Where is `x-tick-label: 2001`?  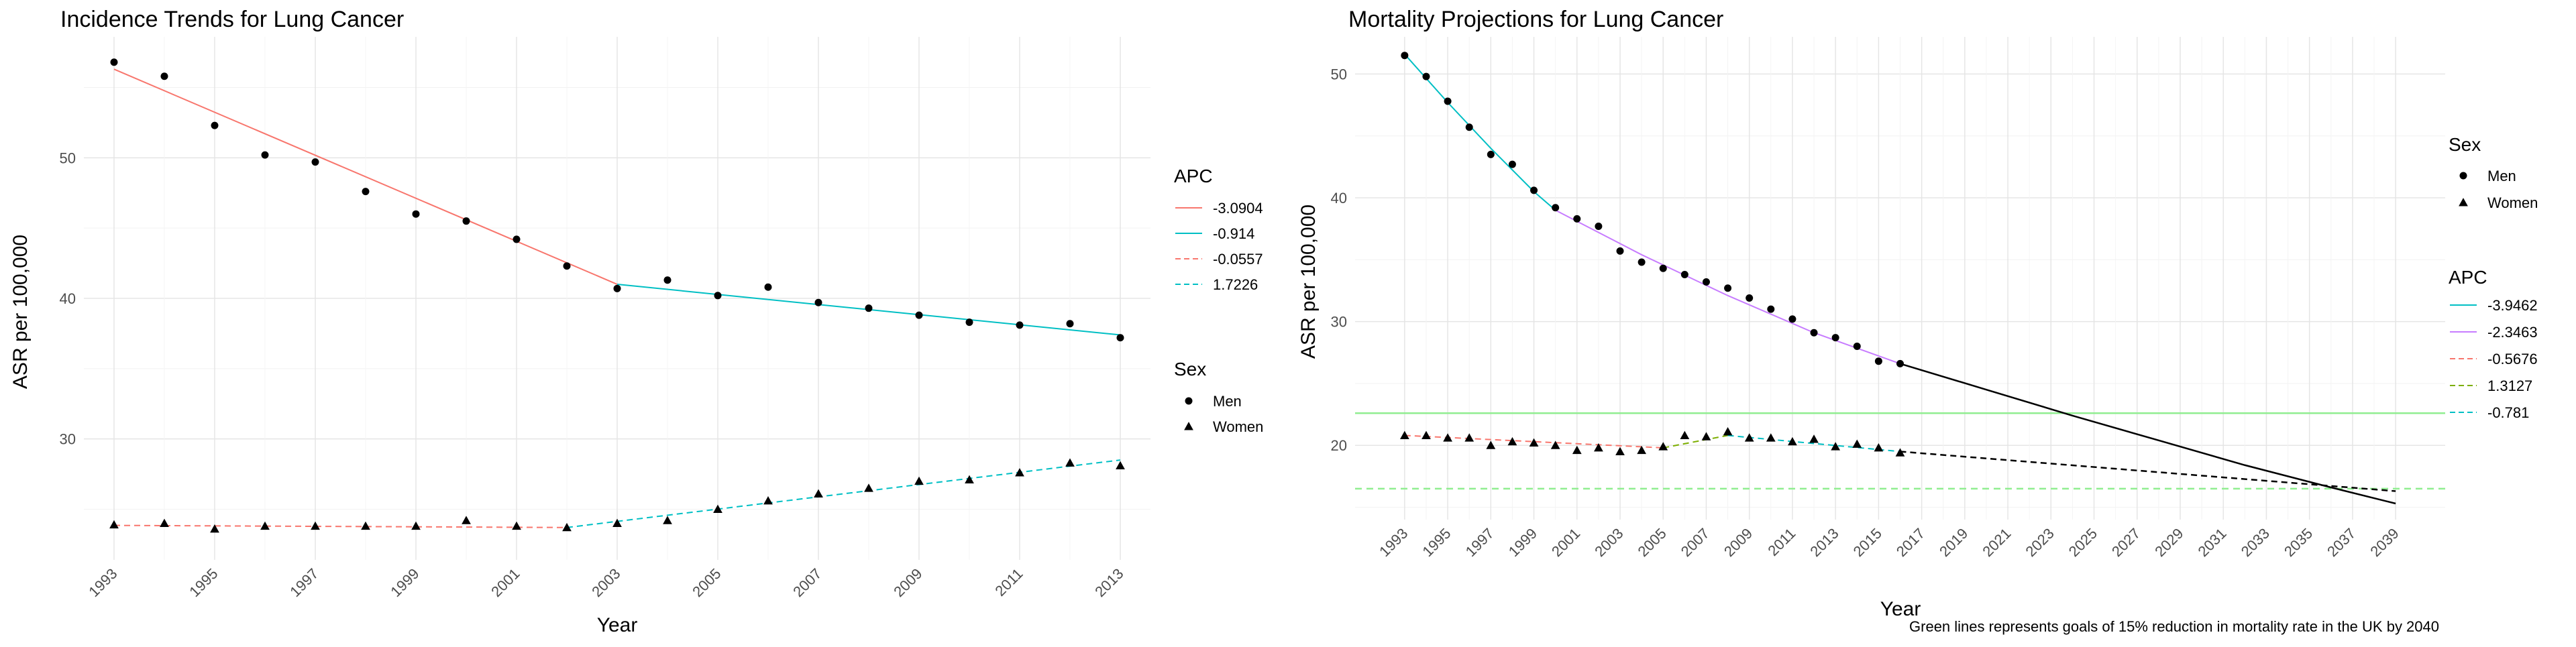
x-tick-label: 2001 is located at coordinates (1565, 542).